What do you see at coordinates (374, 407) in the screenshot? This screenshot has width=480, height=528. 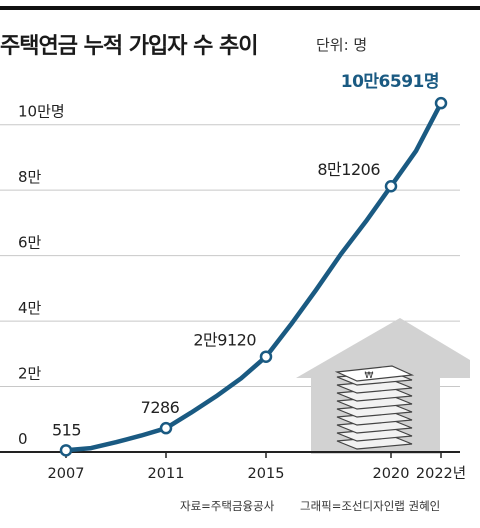 I see `money-stack-icon: ₩` at bounding box center [374, 407].